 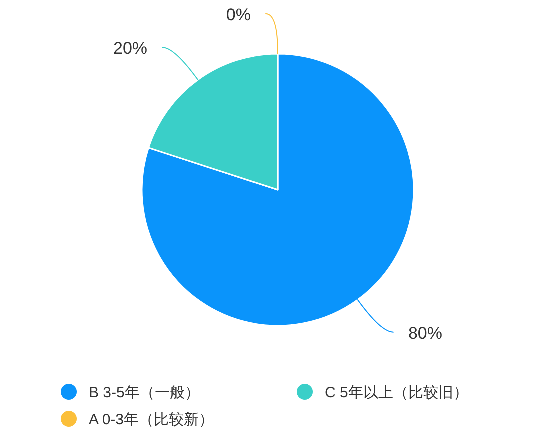 What do you see at coordinates (396, 393) in the screenshot?
I see `legend-label: C 5年以上（比较旧）` at bounding box center [396, 393].